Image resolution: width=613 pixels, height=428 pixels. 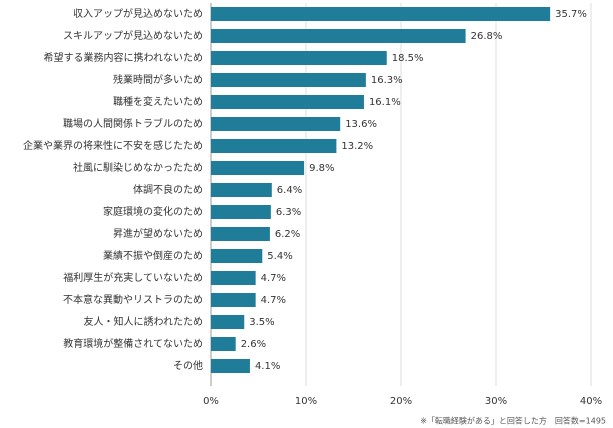 I want to click on value-label: 6.2%, so click(x=287, y=234).